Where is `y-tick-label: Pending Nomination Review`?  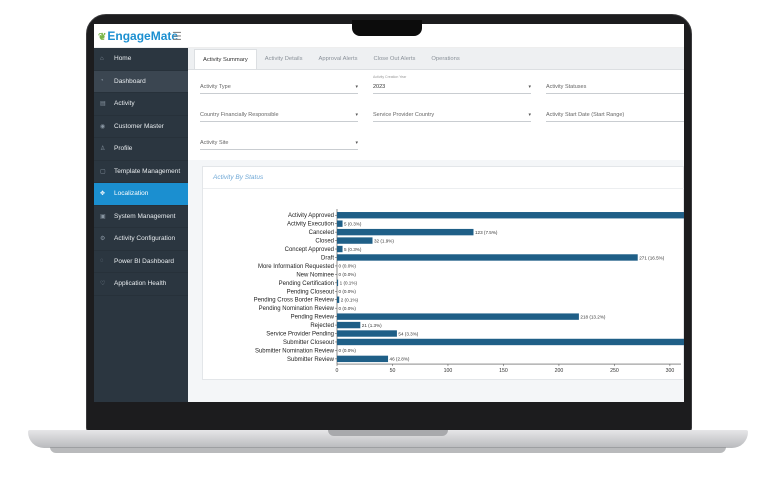 y-tick-label: Pending Nomination Review is located at coordinates (297, 309).